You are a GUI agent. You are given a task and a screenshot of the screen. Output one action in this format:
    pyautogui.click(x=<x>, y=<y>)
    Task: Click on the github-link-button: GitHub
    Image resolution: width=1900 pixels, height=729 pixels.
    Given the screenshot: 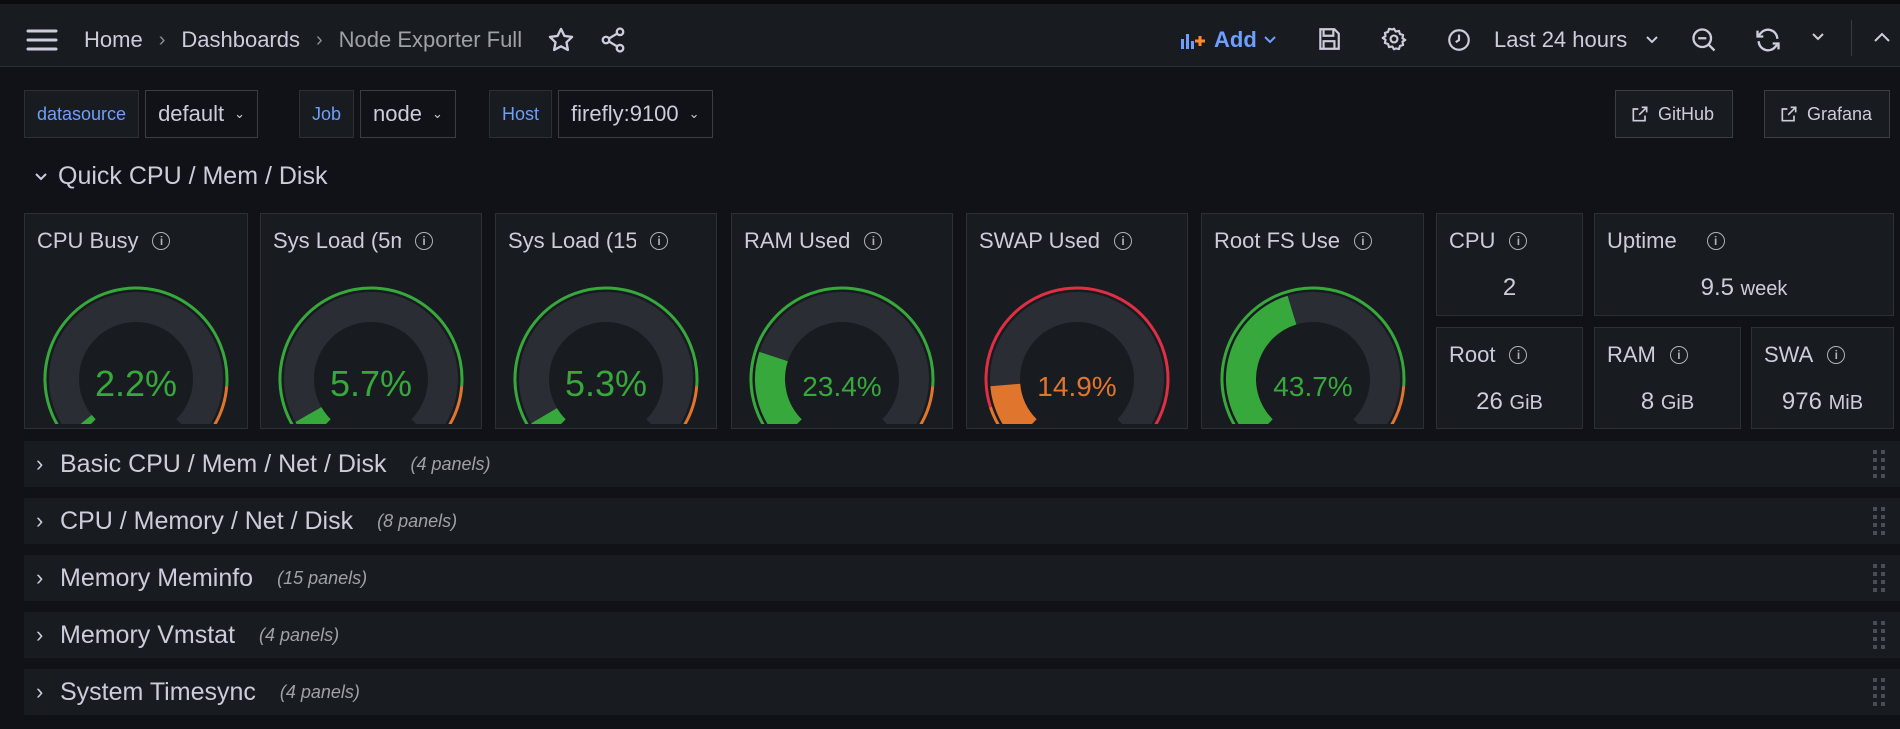 What is the action you would take?
    pyautogui.click(x=1674, y=114)
    